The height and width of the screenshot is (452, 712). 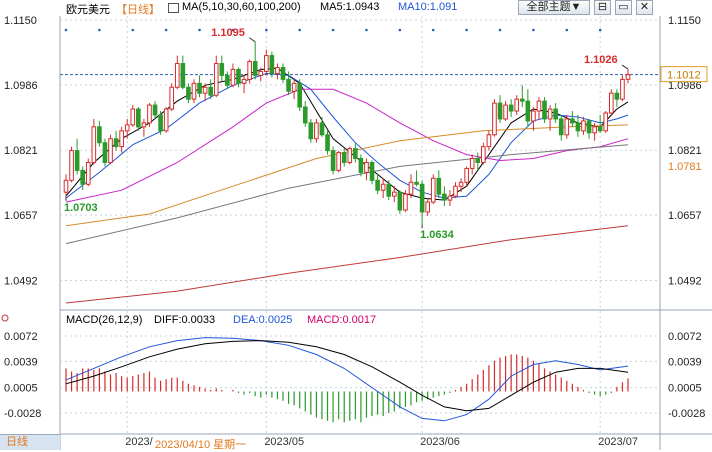 What do you see at coordinates (625, 67) in the screenshot?
I see `annotation-pointer` at bounding box center [625, 67].